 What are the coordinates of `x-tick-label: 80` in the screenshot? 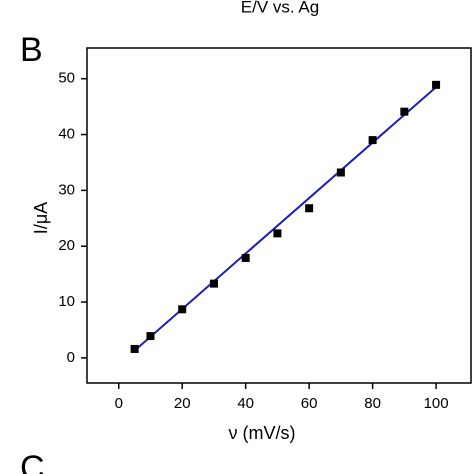 It's located at (372, 403).